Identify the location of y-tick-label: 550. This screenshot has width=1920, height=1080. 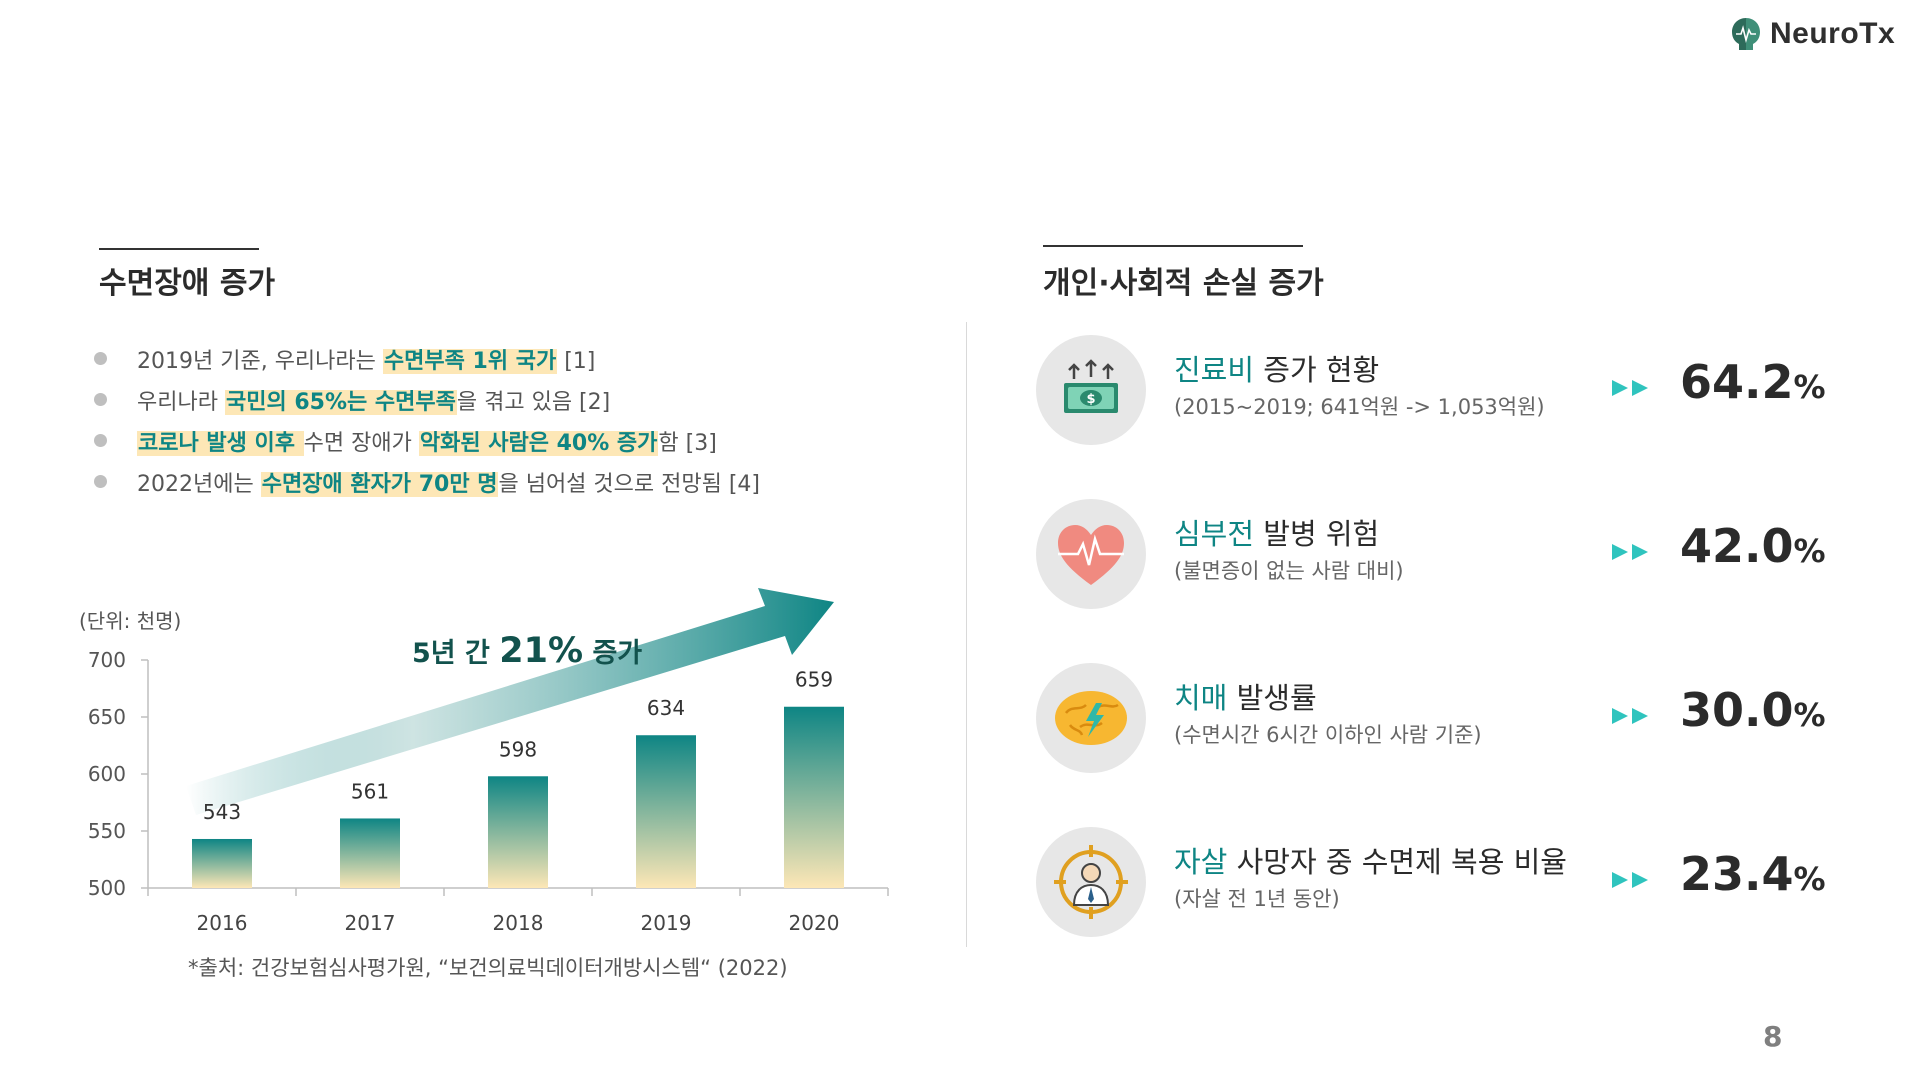
(107, 831).